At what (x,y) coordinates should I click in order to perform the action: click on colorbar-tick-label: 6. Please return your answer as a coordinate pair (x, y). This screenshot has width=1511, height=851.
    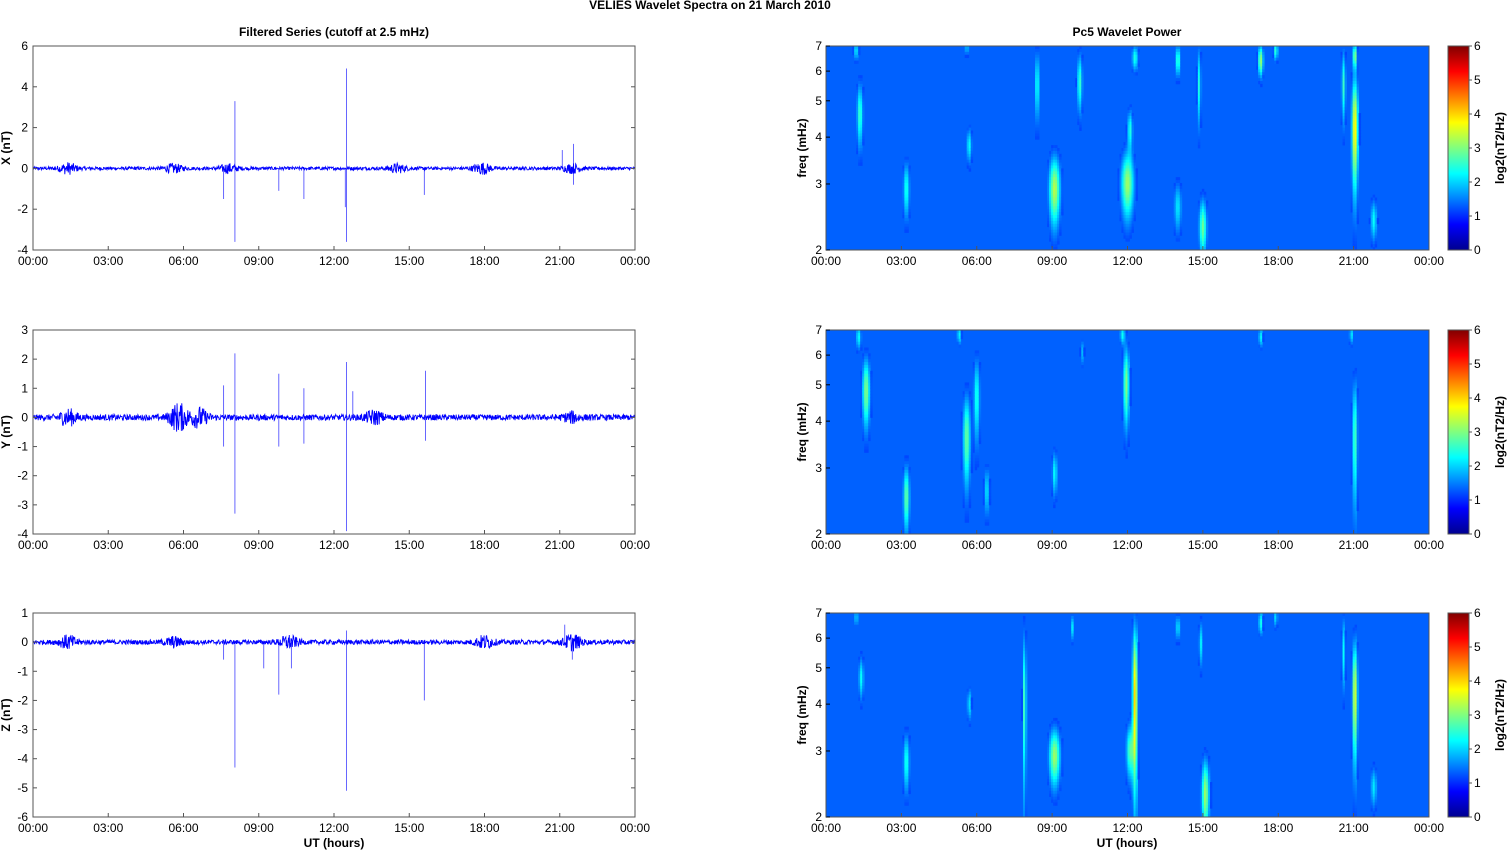
    Looking at the image, I should click on (1477, 46).